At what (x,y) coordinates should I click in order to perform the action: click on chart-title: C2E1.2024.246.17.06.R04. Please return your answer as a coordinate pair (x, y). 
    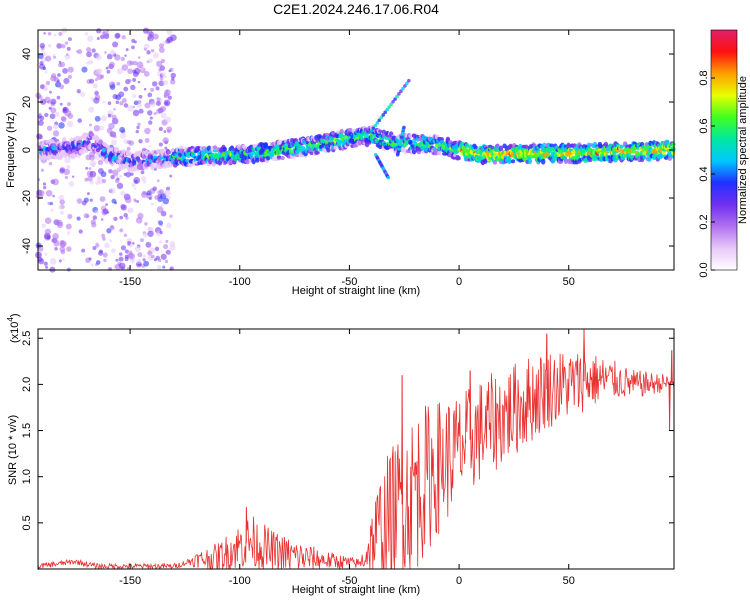
    Looking at the image, I should click on (356, 9).